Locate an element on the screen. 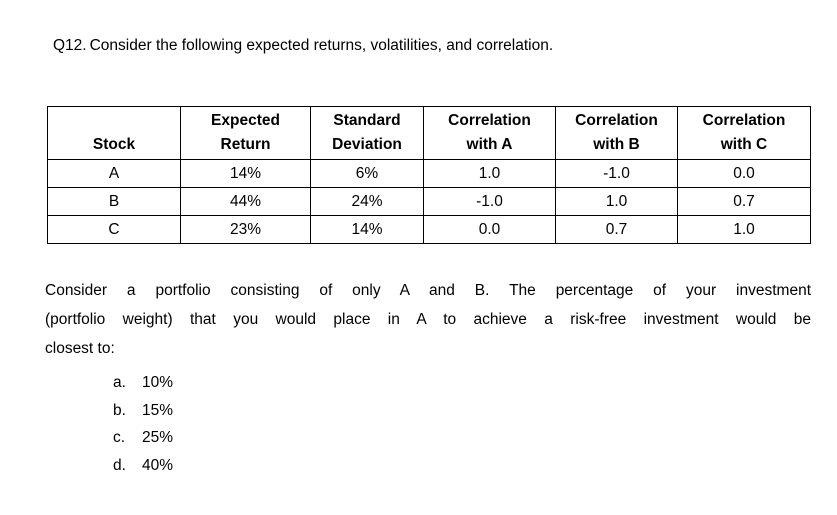 The width and height of the screenshot is (837, 515). option-value: 15% is located at coordinates (158, 410).